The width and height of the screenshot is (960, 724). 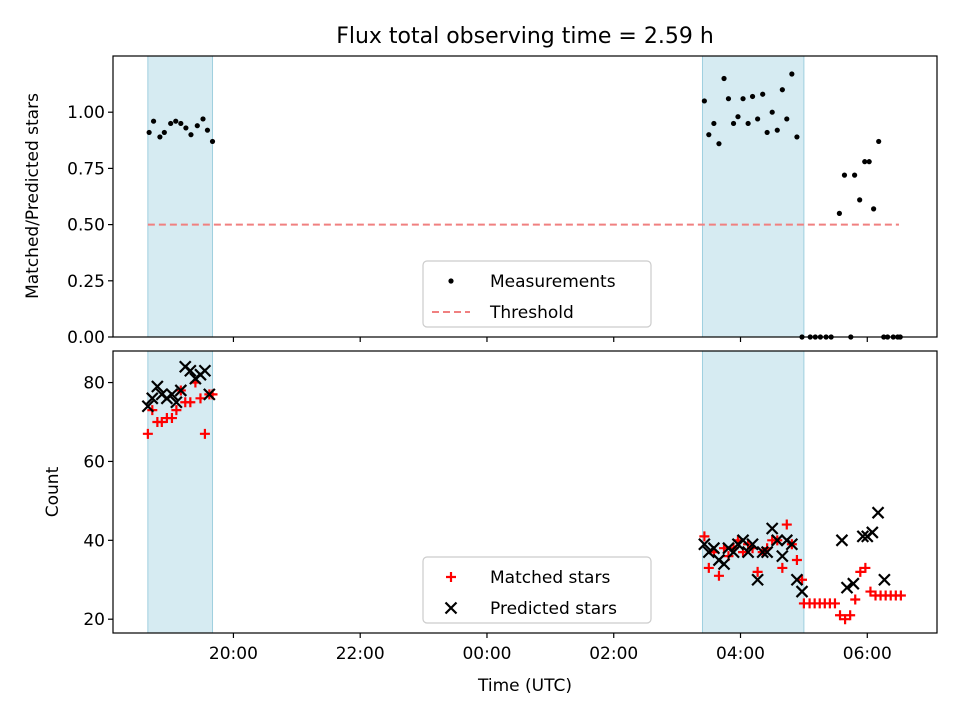 What do you see at coordinates (451, 281) in the screenshot?
I see `legend-measurement-swatch` at bounding box center [451, 281].